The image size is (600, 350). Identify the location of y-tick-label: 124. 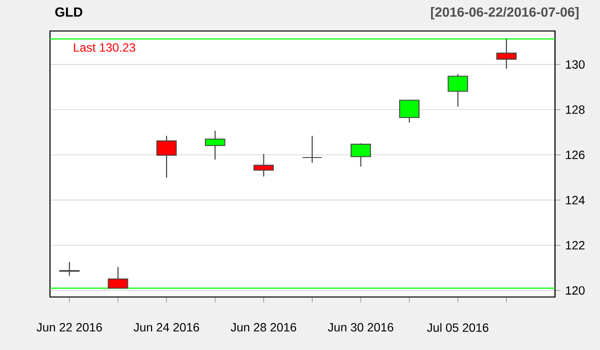
(575, 200).